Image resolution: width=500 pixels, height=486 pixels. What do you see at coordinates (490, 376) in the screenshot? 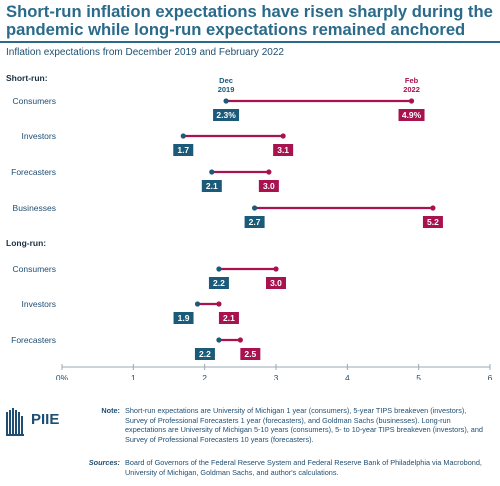
I see `x-tick-label: 6` at bounding box center [490, 376].